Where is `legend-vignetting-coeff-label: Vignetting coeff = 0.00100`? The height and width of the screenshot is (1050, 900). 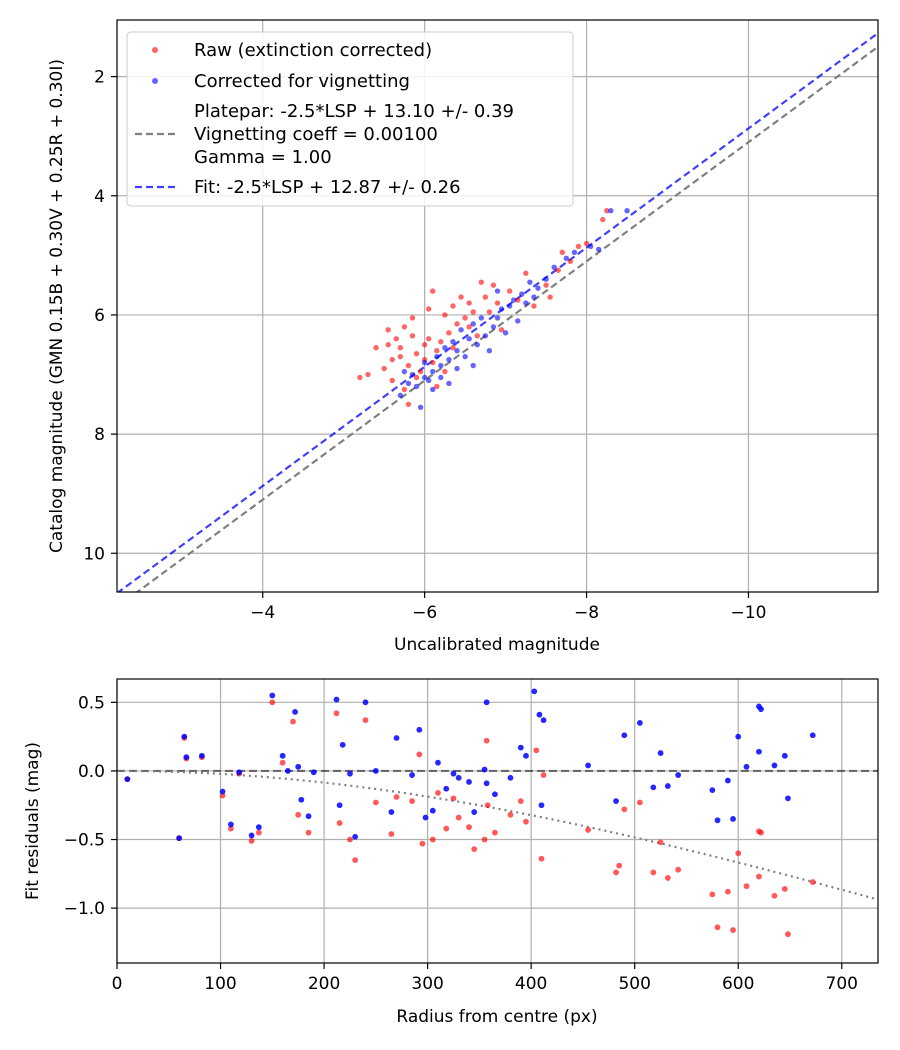
legend-vignetting-coeff-label: Vignetting coeff = 0.00100 is located at coordinates (316, 134).